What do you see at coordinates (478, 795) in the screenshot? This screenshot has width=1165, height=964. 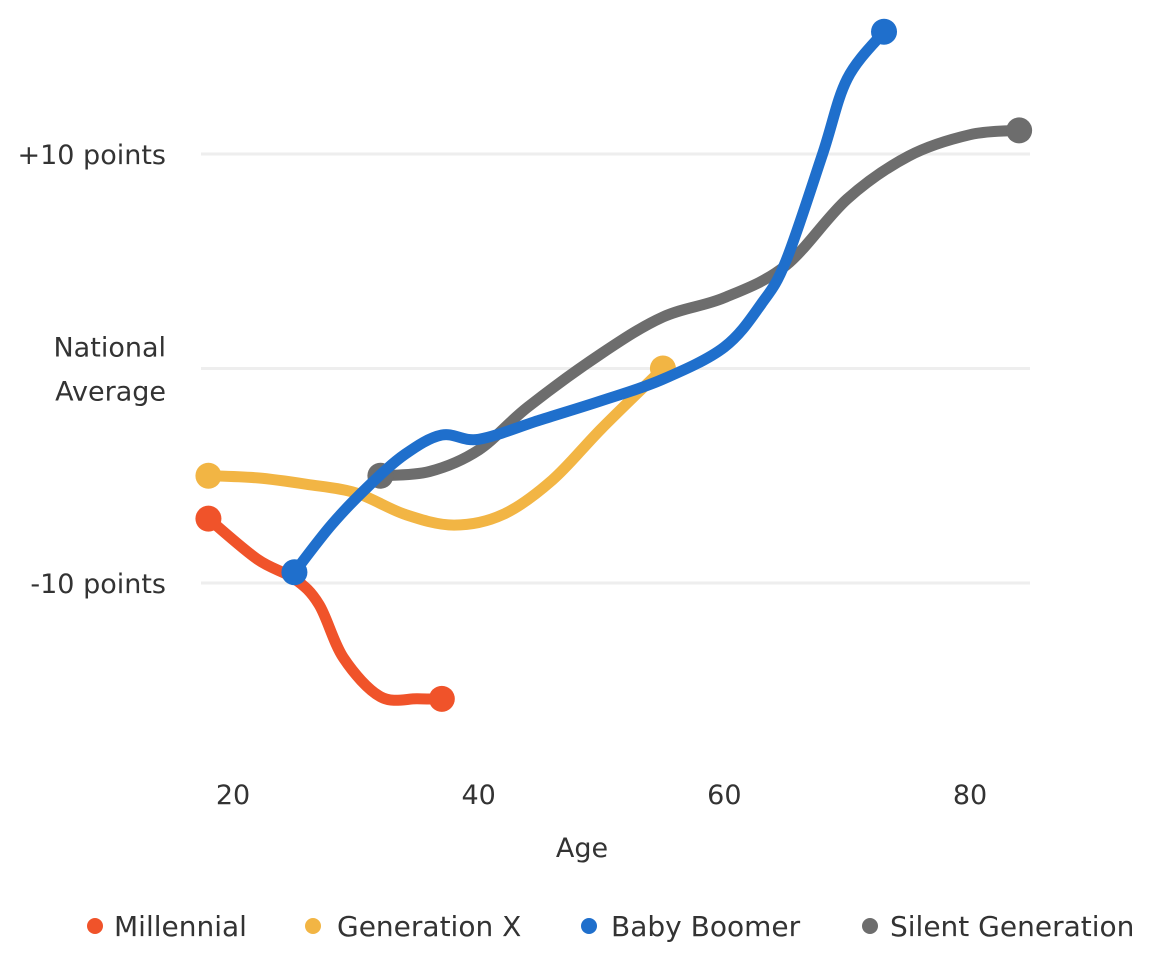 I see `x-tick-label: 40` at bounding box center [478, 795].